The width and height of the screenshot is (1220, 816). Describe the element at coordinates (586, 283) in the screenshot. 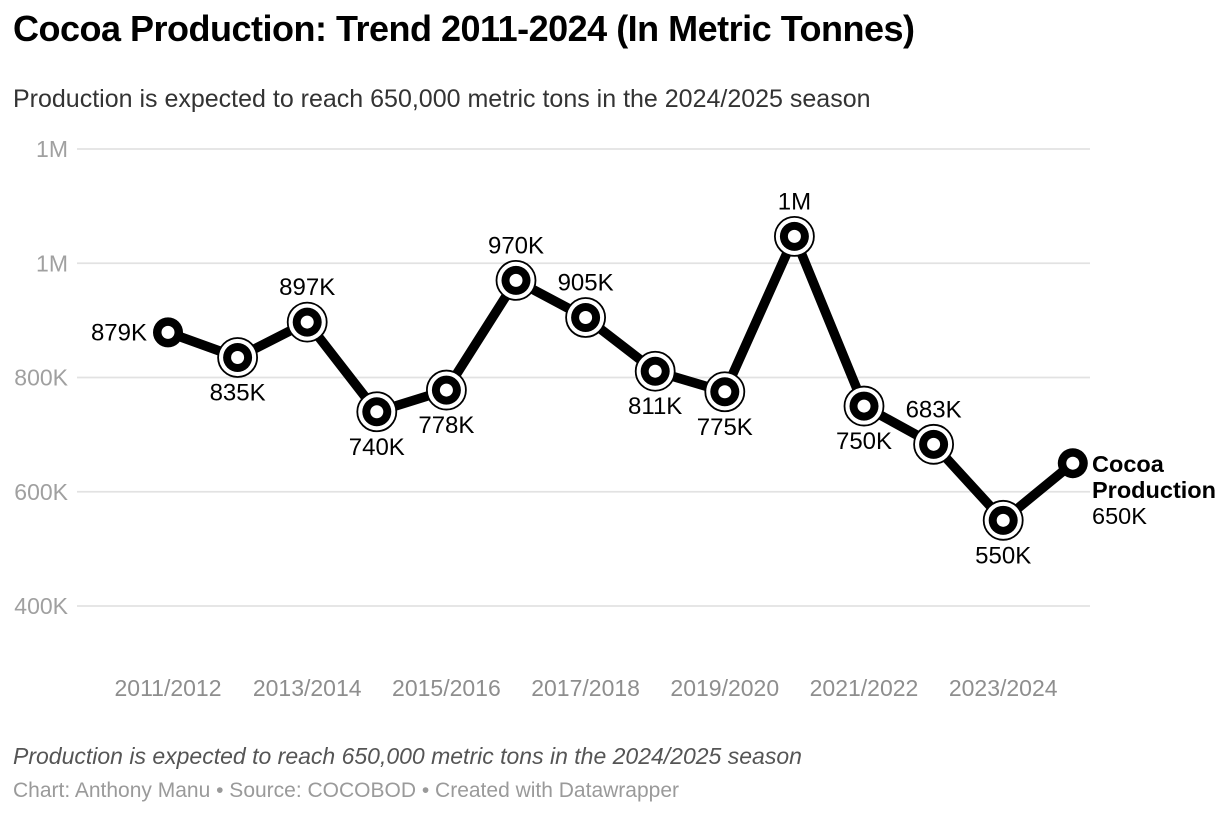

I see `data-point-label: 905K` at that location.